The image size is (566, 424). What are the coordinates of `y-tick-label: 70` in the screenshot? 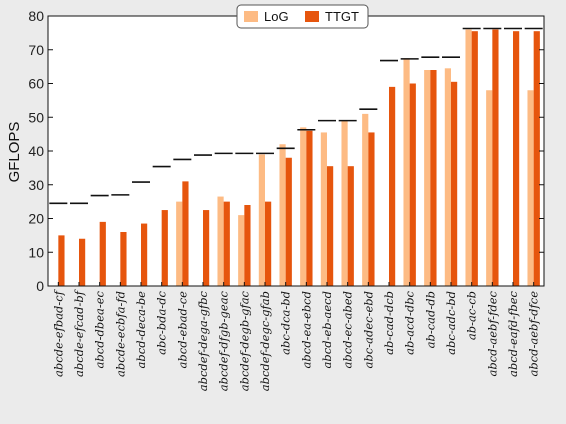 It's located at (36, 50).